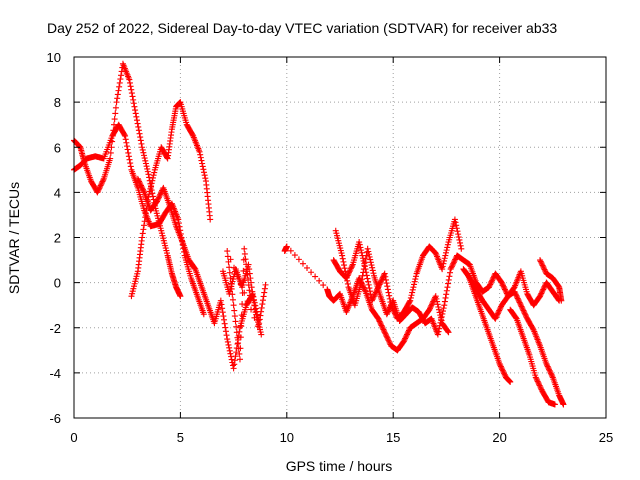 This screenshot has width=640, height=480. What do you see at coordinates (489, 327) in the screenshot?
I see `series-track-j` at bounding box center [489, 327].